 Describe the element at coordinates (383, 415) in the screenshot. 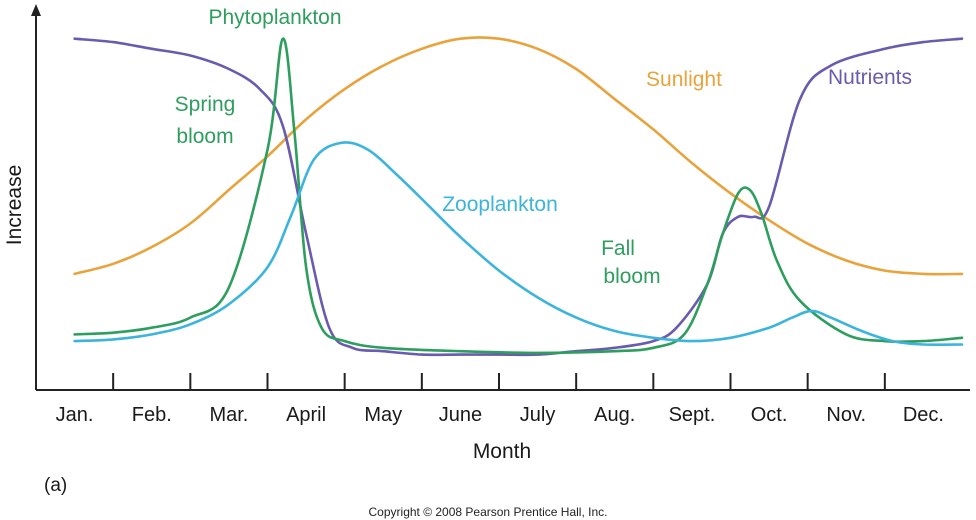

I see `x-tick-label: May` at that location.